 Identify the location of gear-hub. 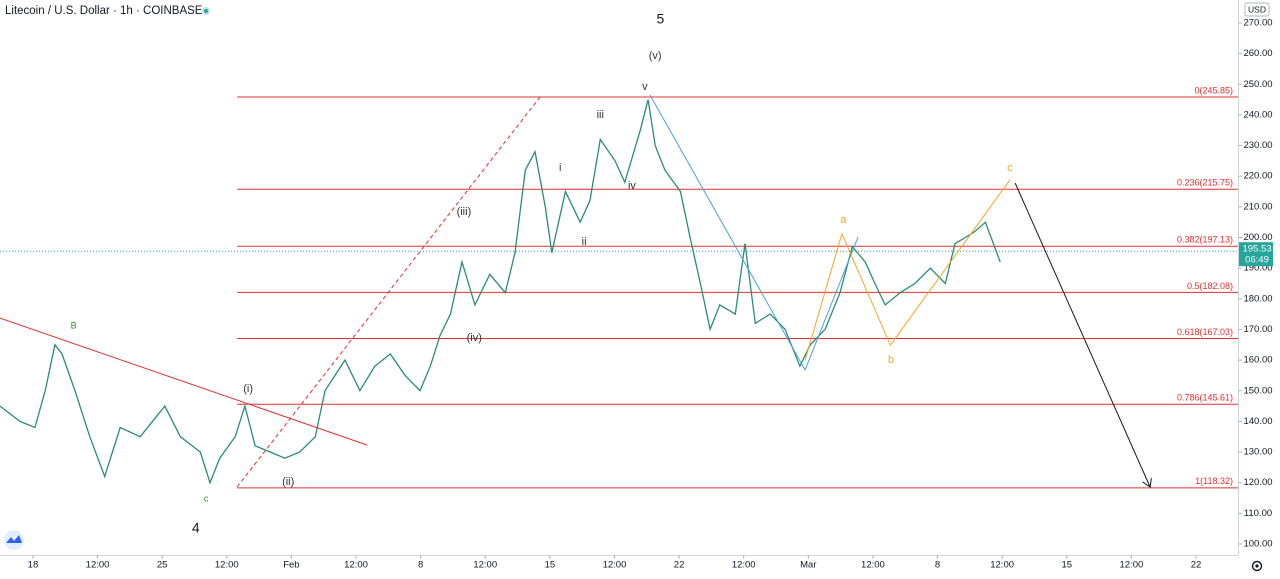
(1257, 566).